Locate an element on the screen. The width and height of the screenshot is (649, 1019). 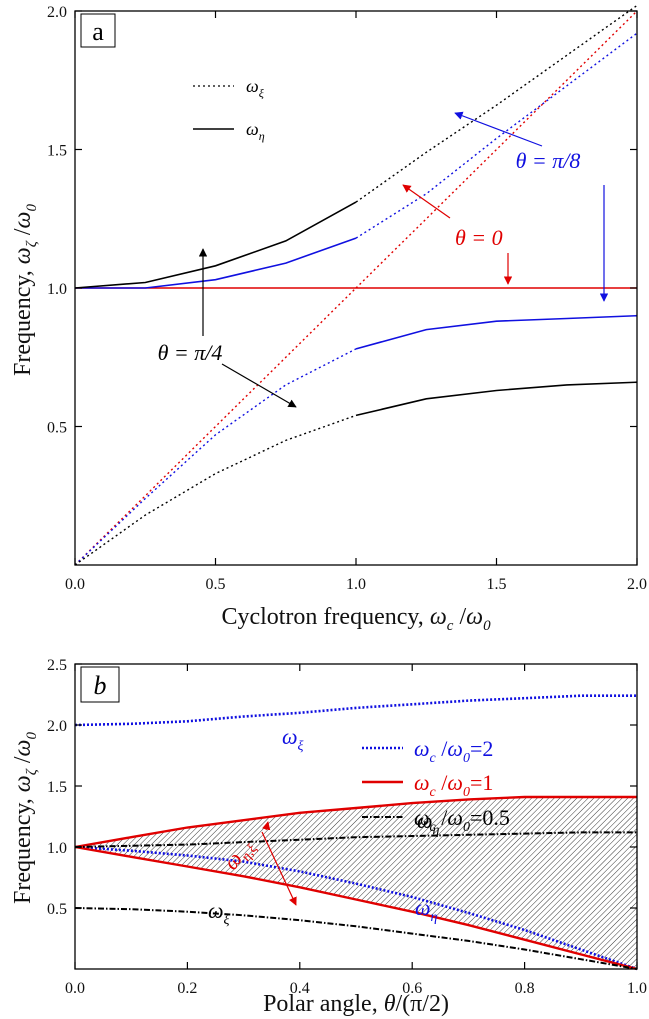
panel-a-legend: ωξ ωη is located at coordinates (229, 109).